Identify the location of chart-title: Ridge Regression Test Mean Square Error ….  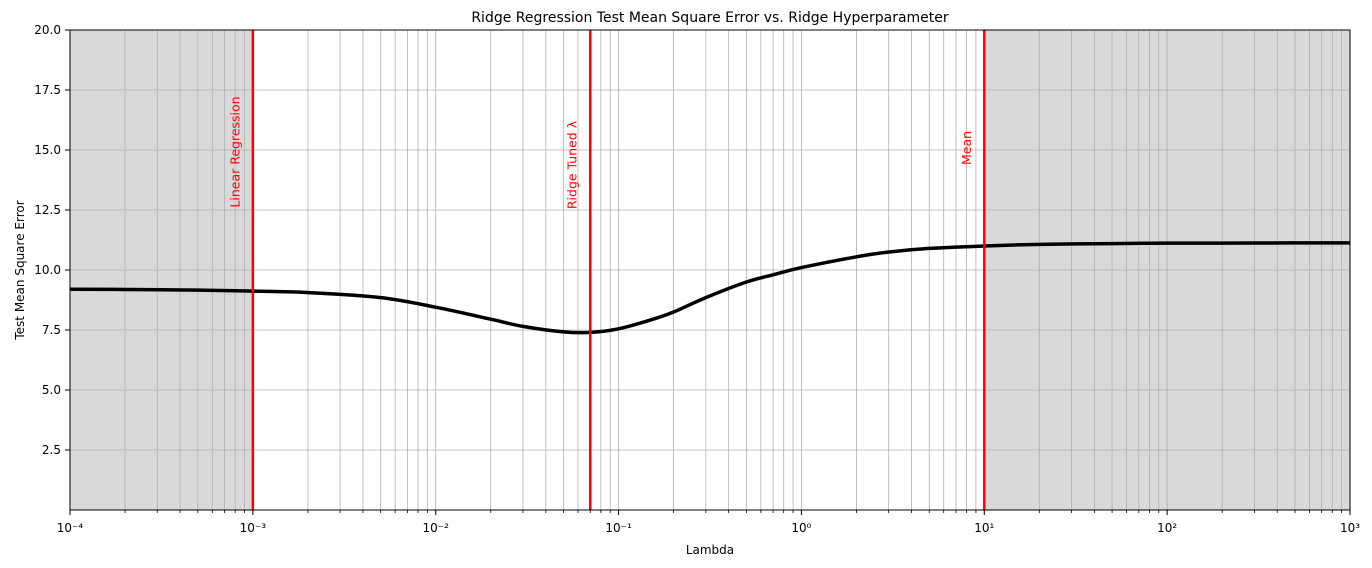
(710, 18).